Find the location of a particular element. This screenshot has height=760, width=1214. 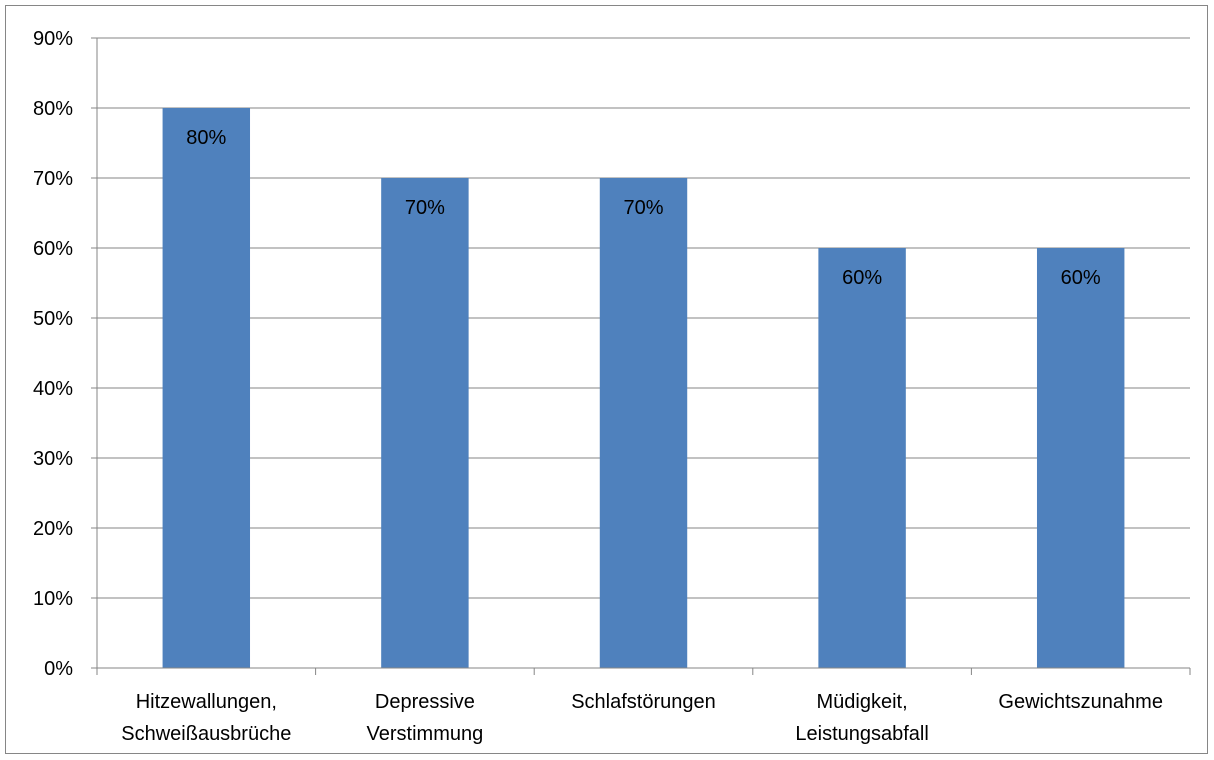

y-tick-label: 40% is located at coordinates (53, 389).